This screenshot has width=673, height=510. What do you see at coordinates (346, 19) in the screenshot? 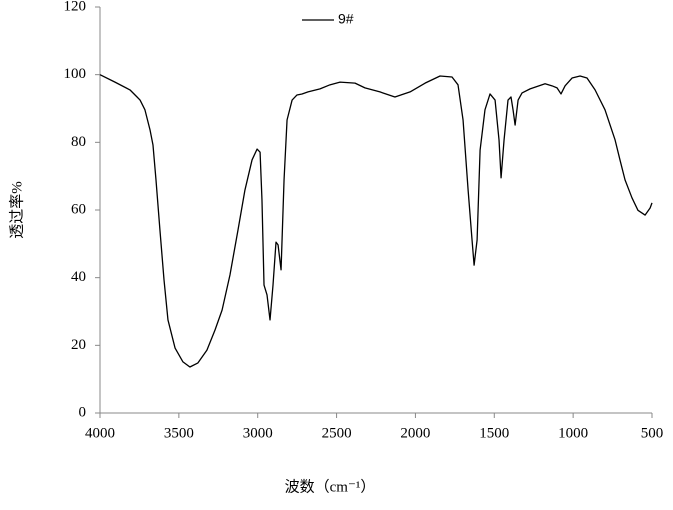
I see `legend-label: 9#` at bounding box center [346, 19].